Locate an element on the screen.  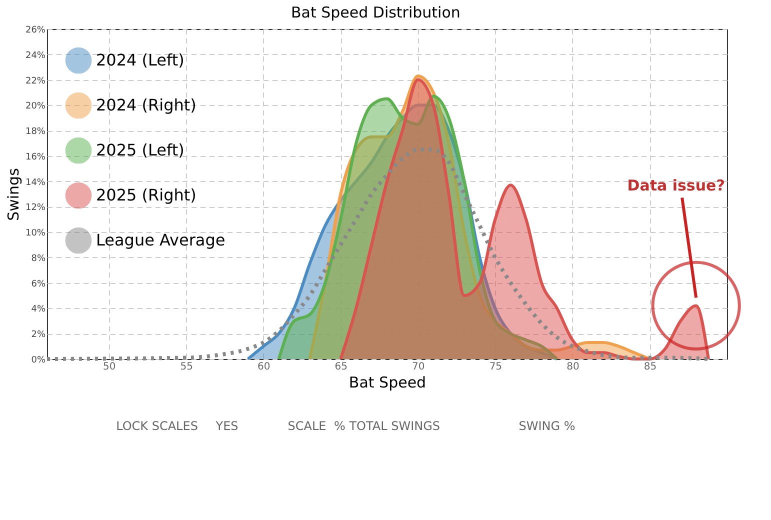
y-tick-label: 22% is located at coordinates (35, 81).